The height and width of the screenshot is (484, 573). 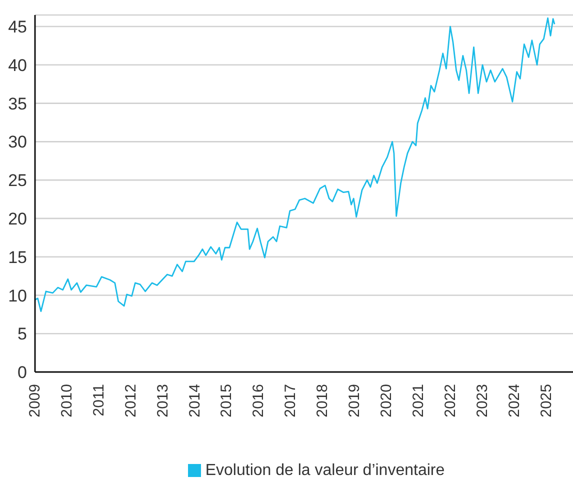 I want to click on x-tick-label: 2015, so click(x=227, y=401).